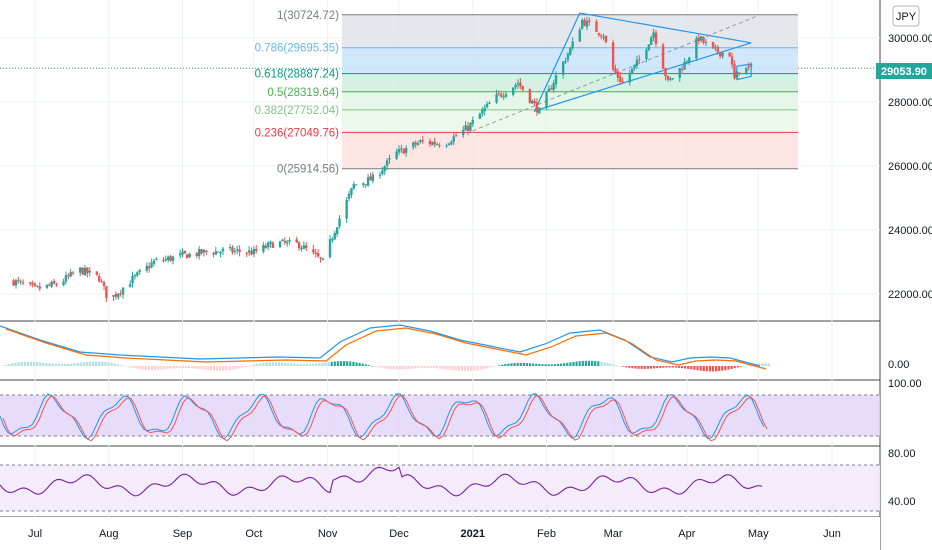 This screenshot has width=932, height=550. Describe the element at coordinates (297, 49) in the screenshot. I see `fib-label: 0.786(29695.35)` at that location.